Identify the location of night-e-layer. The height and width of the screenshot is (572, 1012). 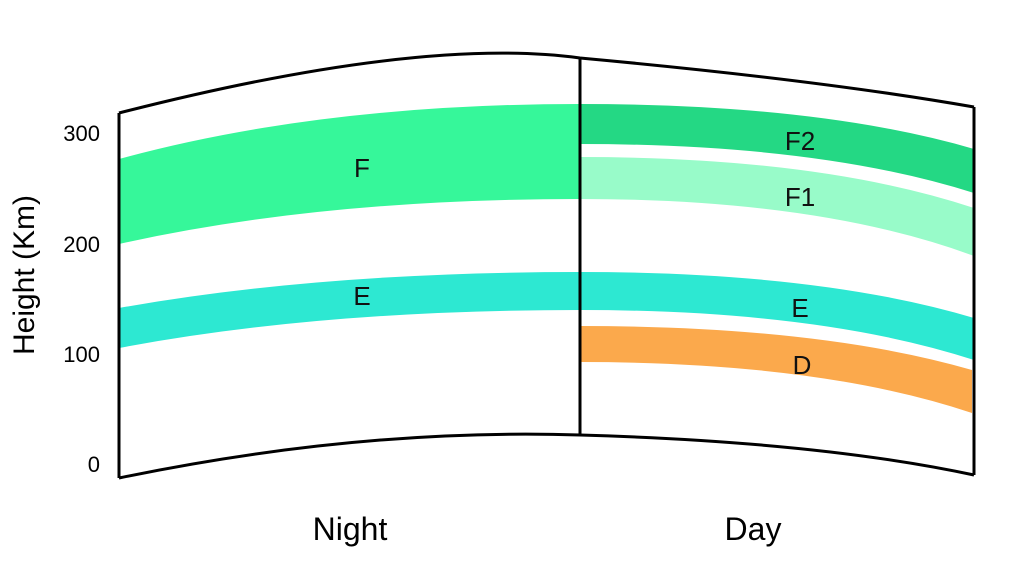
(349, 310).